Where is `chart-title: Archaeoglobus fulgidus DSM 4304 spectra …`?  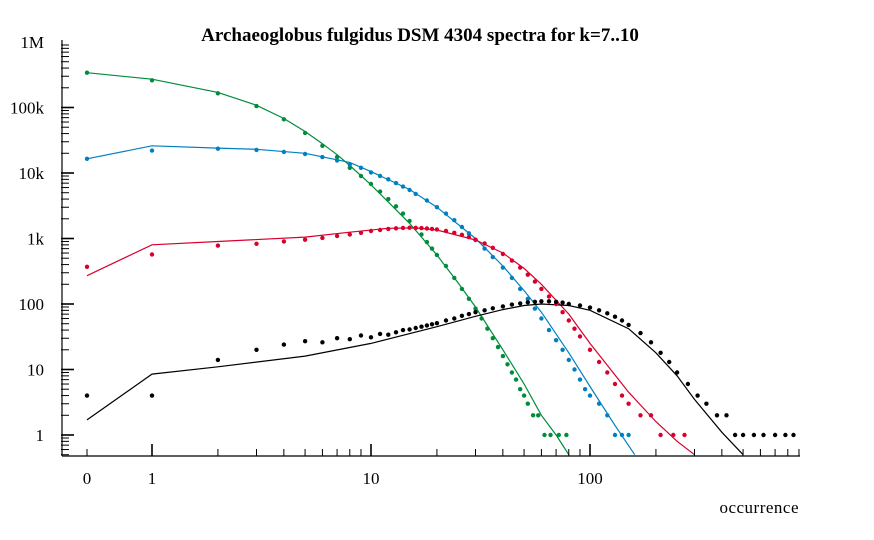
chart-title: Archaeoglobus fulgidus DSM 4304 spectra … is located at coordinates (420, 35).